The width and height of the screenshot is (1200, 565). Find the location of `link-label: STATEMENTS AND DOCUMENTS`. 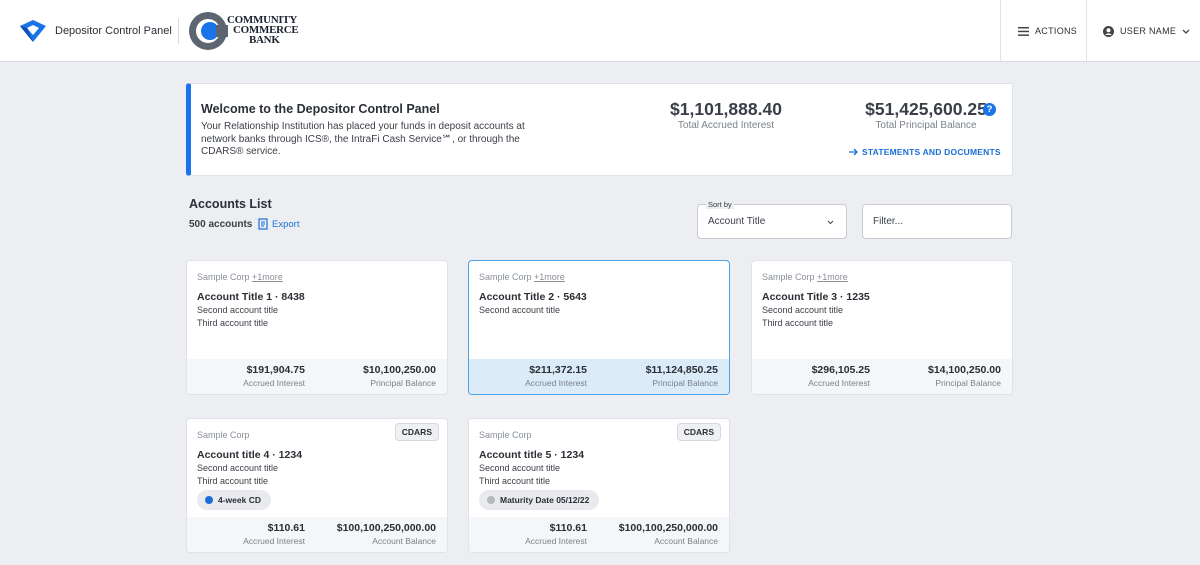

link-label: STATEMENTS AND DOCUMENTS is located at coordinates (931, 152).